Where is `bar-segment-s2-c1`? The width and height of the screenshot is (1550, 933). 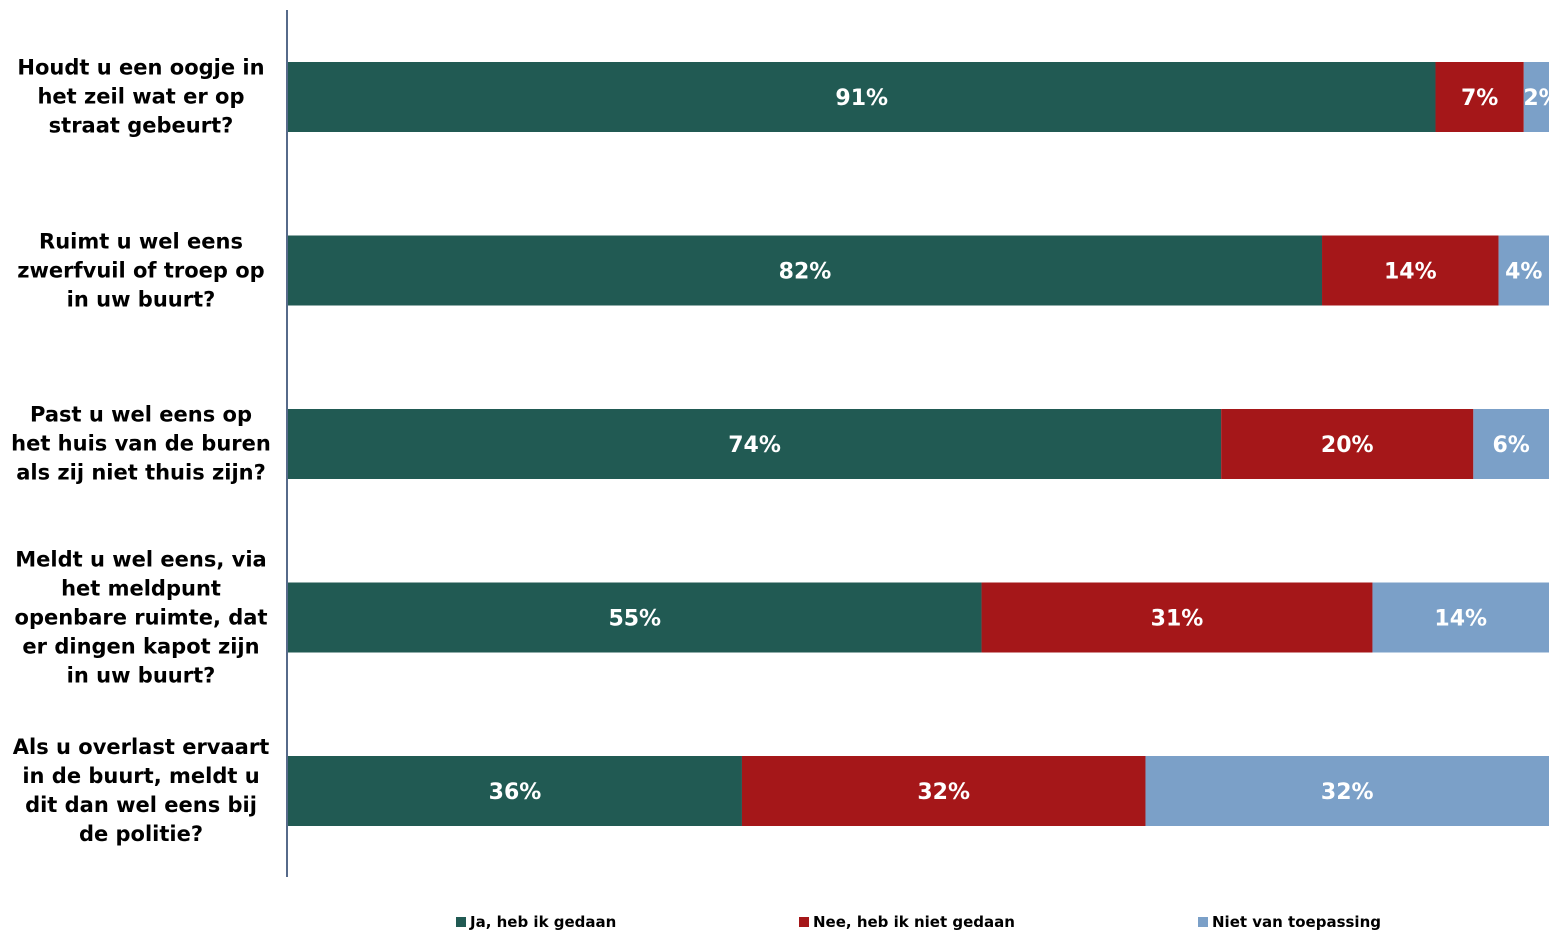
bar-segment-s2-c1 is located at coordinates (1523, 270).